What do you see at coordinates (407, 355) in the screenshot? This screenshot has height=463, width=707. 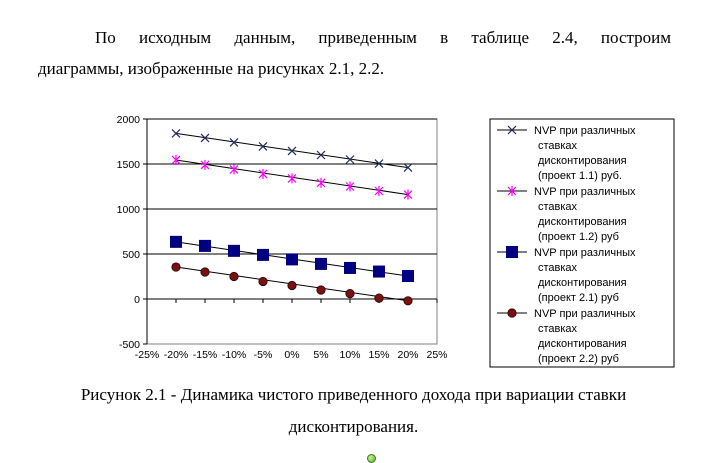 I see `x-tick-label: 20%` at bounding box center [407, 355].